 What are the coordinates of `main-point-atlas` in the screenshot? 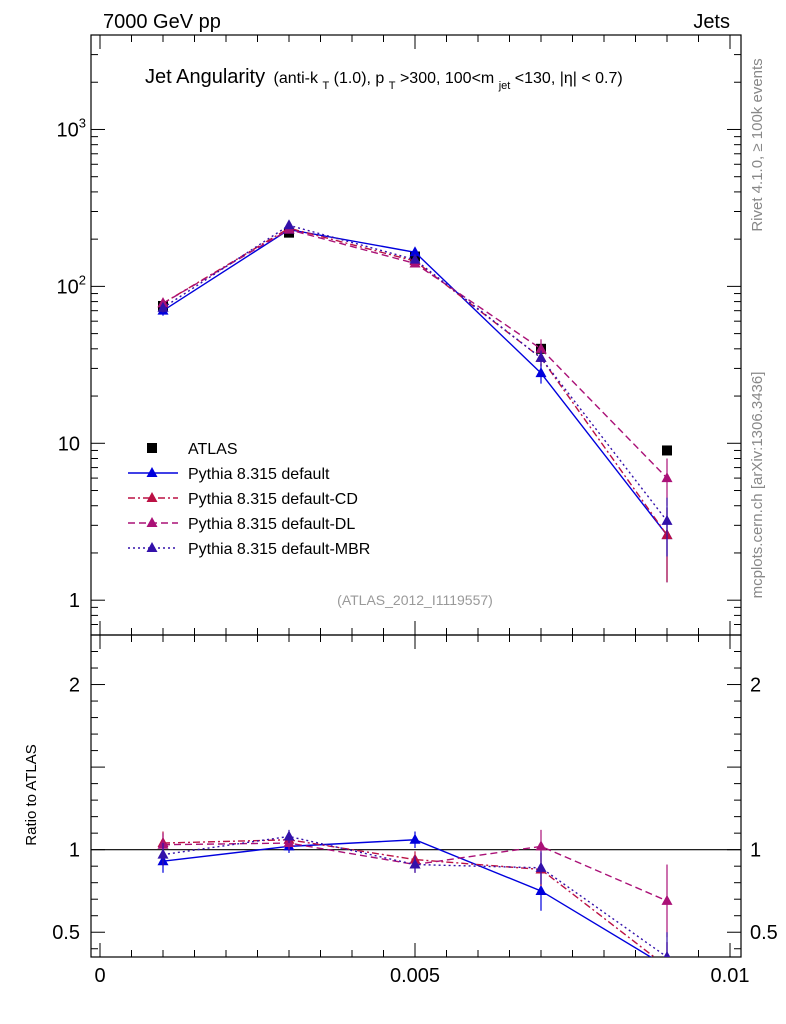 It's located at (667, 450).